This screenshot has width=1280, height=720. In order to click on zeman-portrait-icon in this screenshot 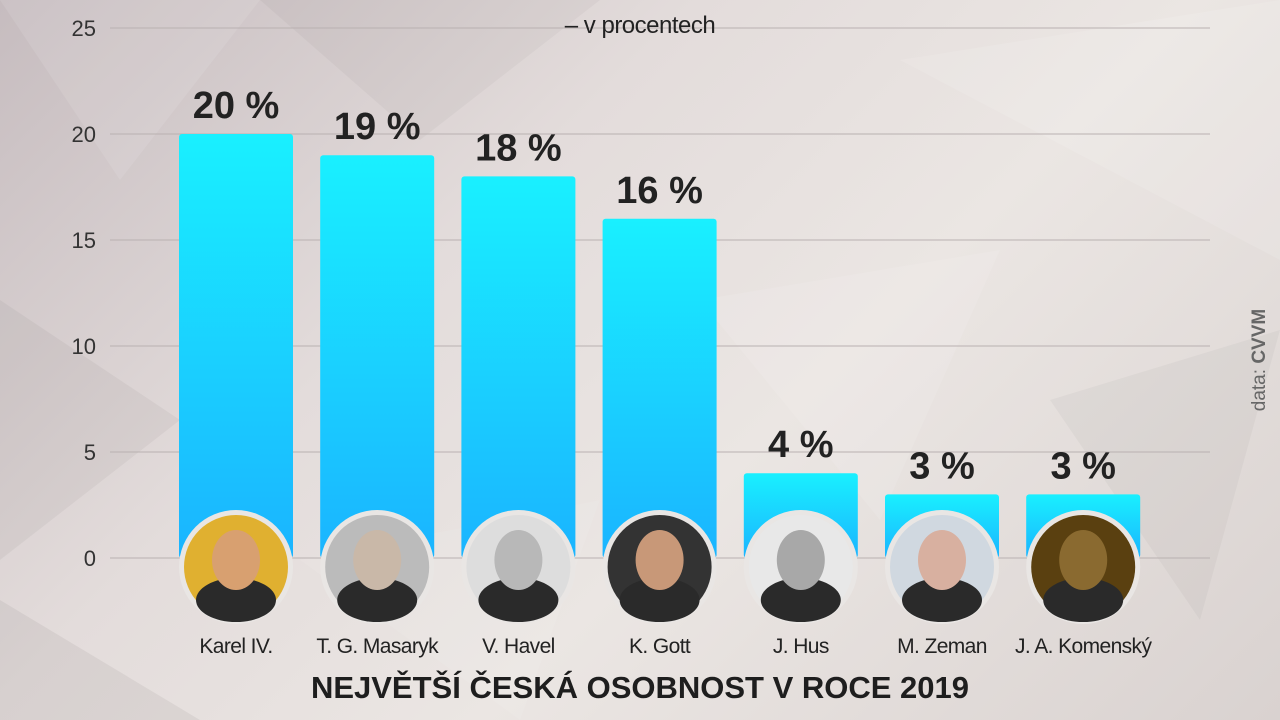, I will do `click(942, 567)`.